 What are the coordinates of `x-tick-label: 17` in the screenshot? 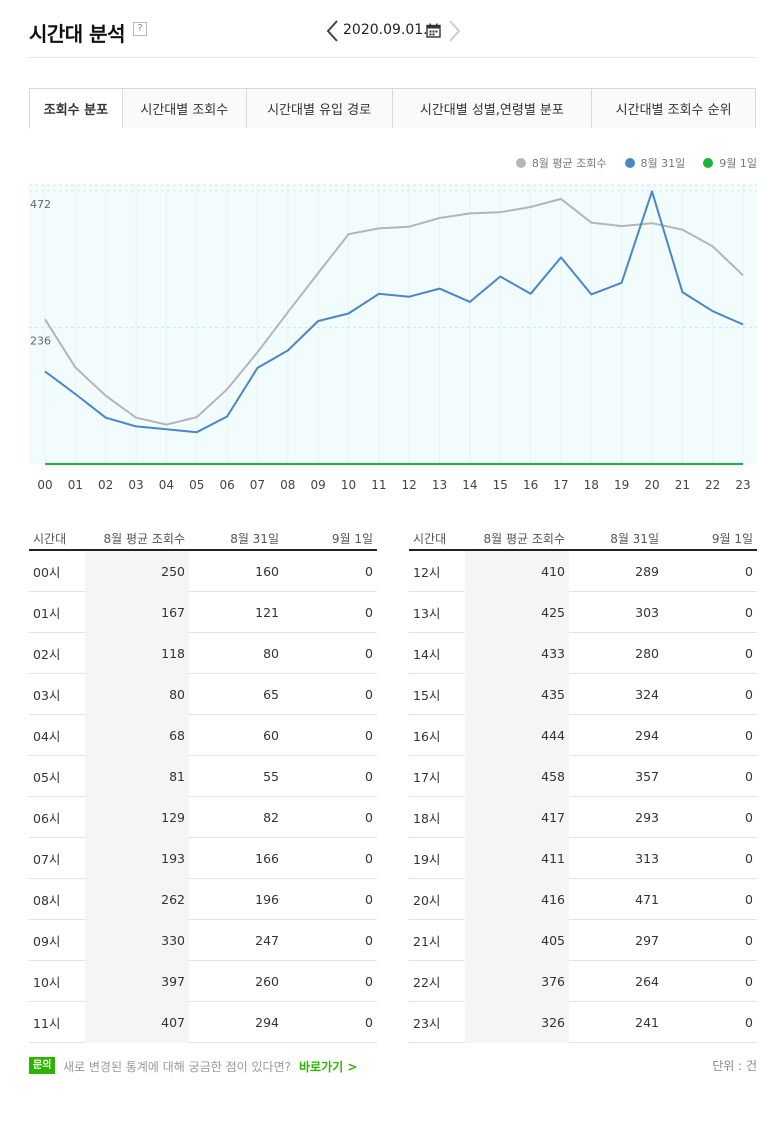 It's located at (560, 485).